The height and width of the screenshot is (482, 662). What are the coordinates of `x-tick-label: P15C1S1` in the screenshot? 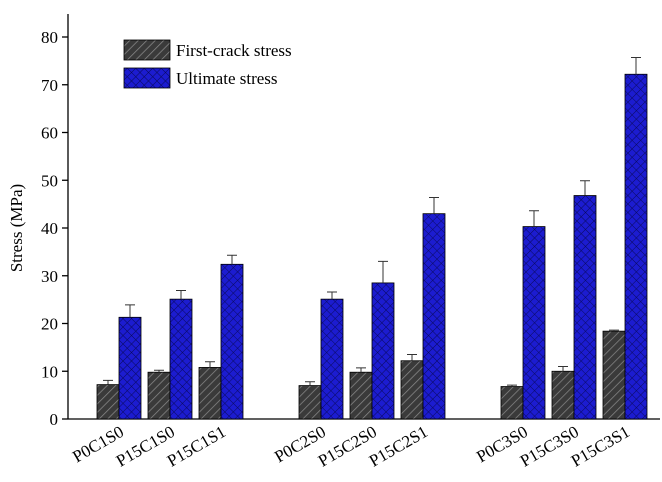 It's located at (196, 446).